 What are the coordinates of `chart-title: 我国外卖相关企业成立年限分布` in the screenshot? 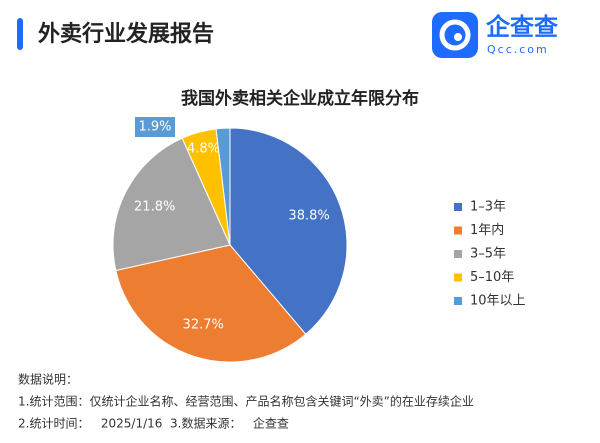 It's located at (300, 98).